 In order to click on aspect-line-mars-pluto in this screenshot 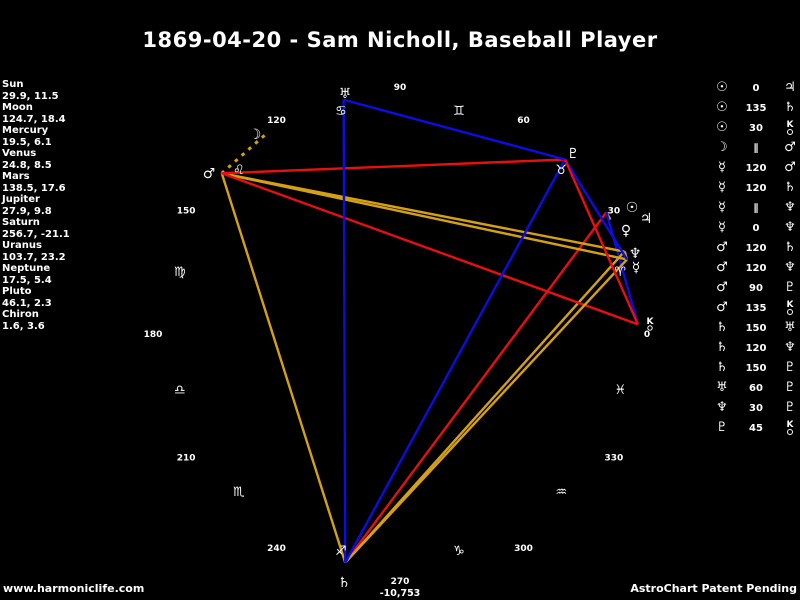, I will do `click(393, 166)`.